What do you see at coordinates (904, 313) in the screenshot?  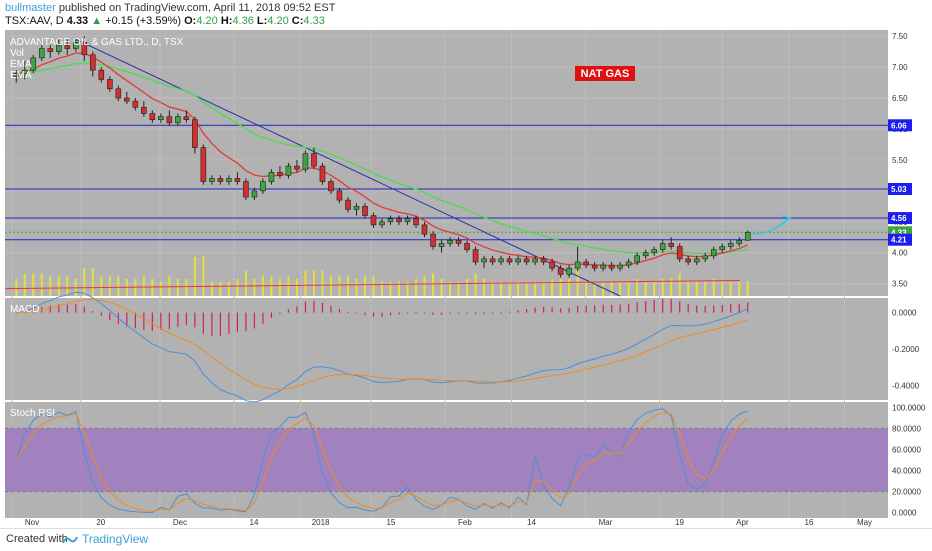 I see `macd-tick-label: 0.0000` at bounding box center [904, 313].